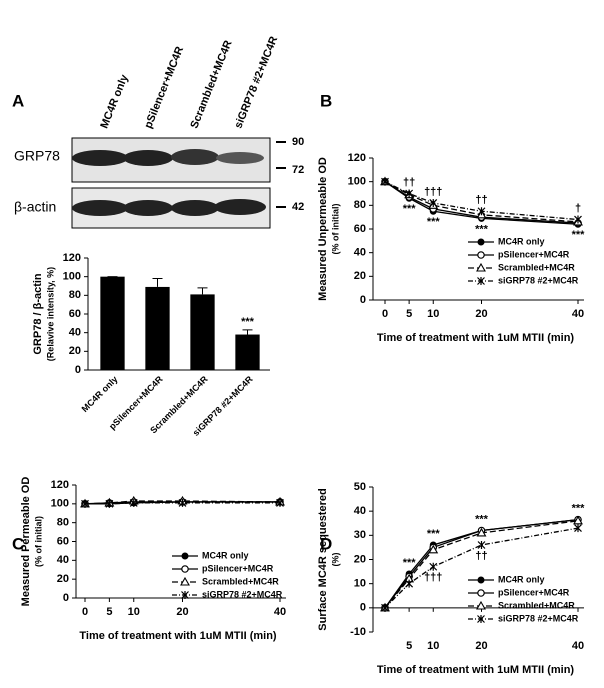 Image resolution: width=604 pixels, height=688 pixels. Describe the element at coordinates (50, 314) in the screenshot. I see `y-axis-label: (Relavive intensity, %)` at that location.